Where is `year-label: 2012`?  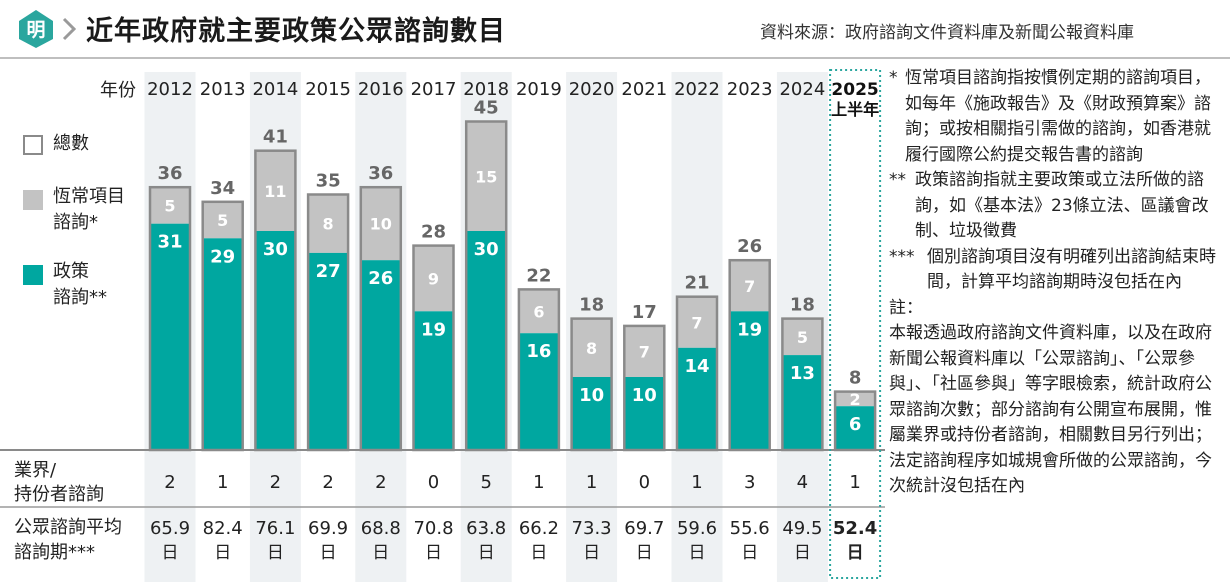 year-label: 2012 is located at coordinates (170, 89).